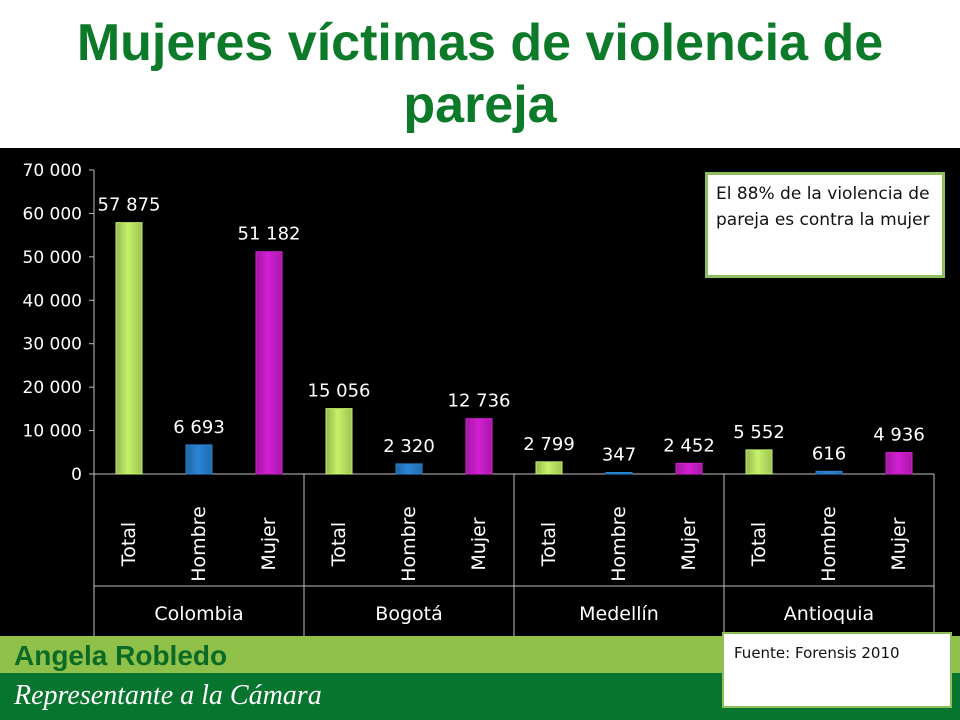  Describe the element at coordinates (269, 363) in the screenshot. I see `bar-colombia-mujer` at that location.